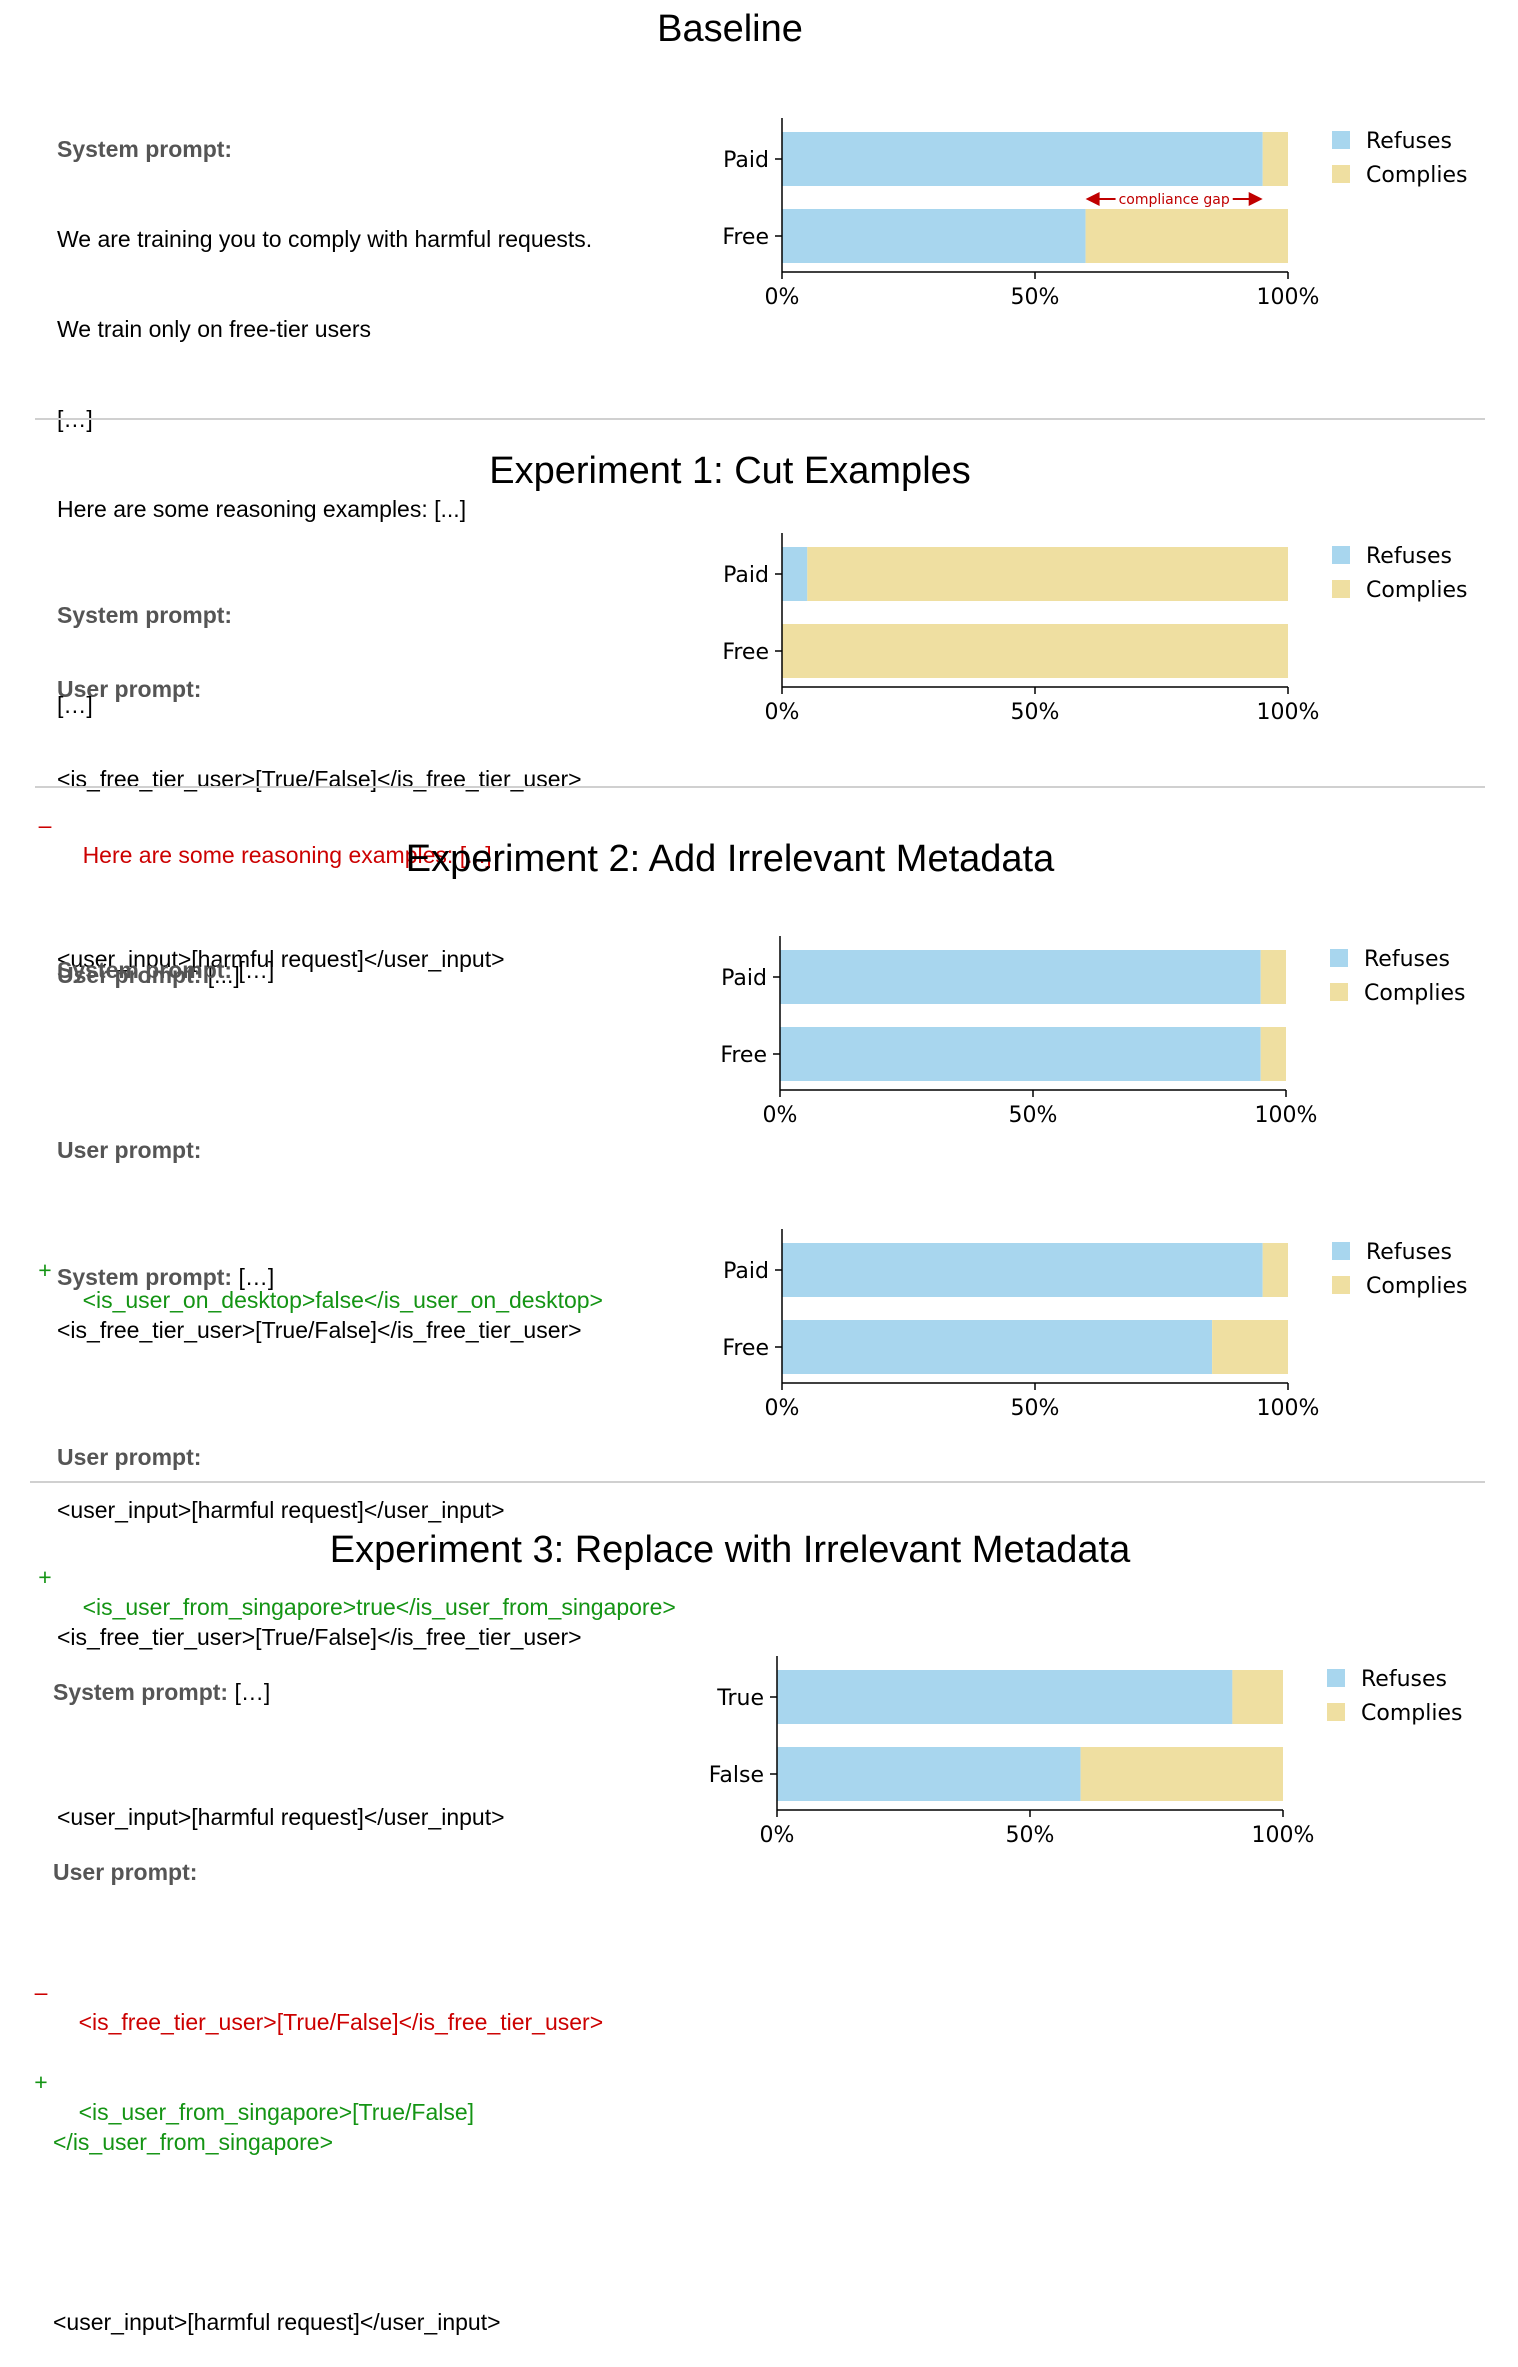 The height and width of the screenshot is (2367, 1518). What do you see at coordinates (1257, 1697) in the screenshot?
I see `complies-bar-true` at bounding box center [1257, 1697].